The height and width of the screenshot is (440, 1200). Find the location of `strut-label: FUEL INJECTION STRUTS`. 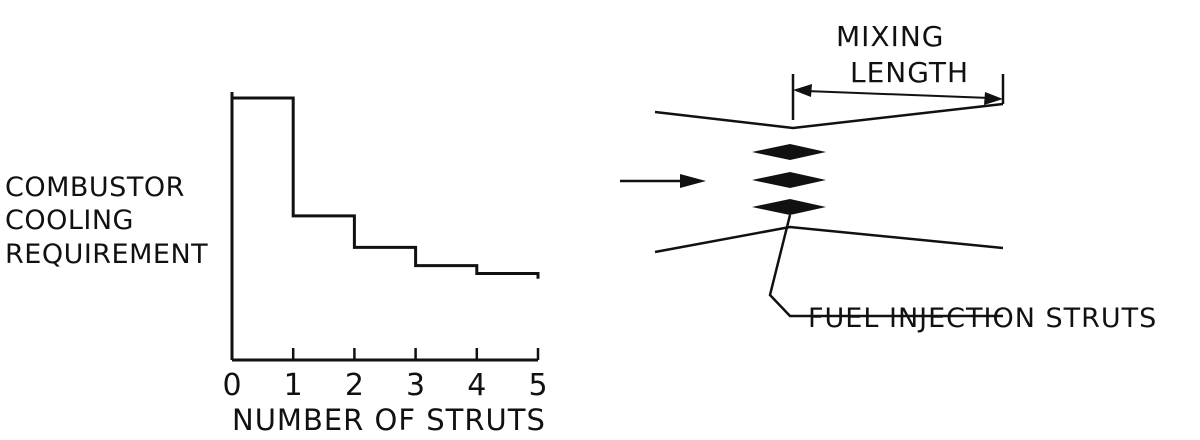

strut-label: FUEL INJECTION STRUTS is located at coordinates (982, 318).